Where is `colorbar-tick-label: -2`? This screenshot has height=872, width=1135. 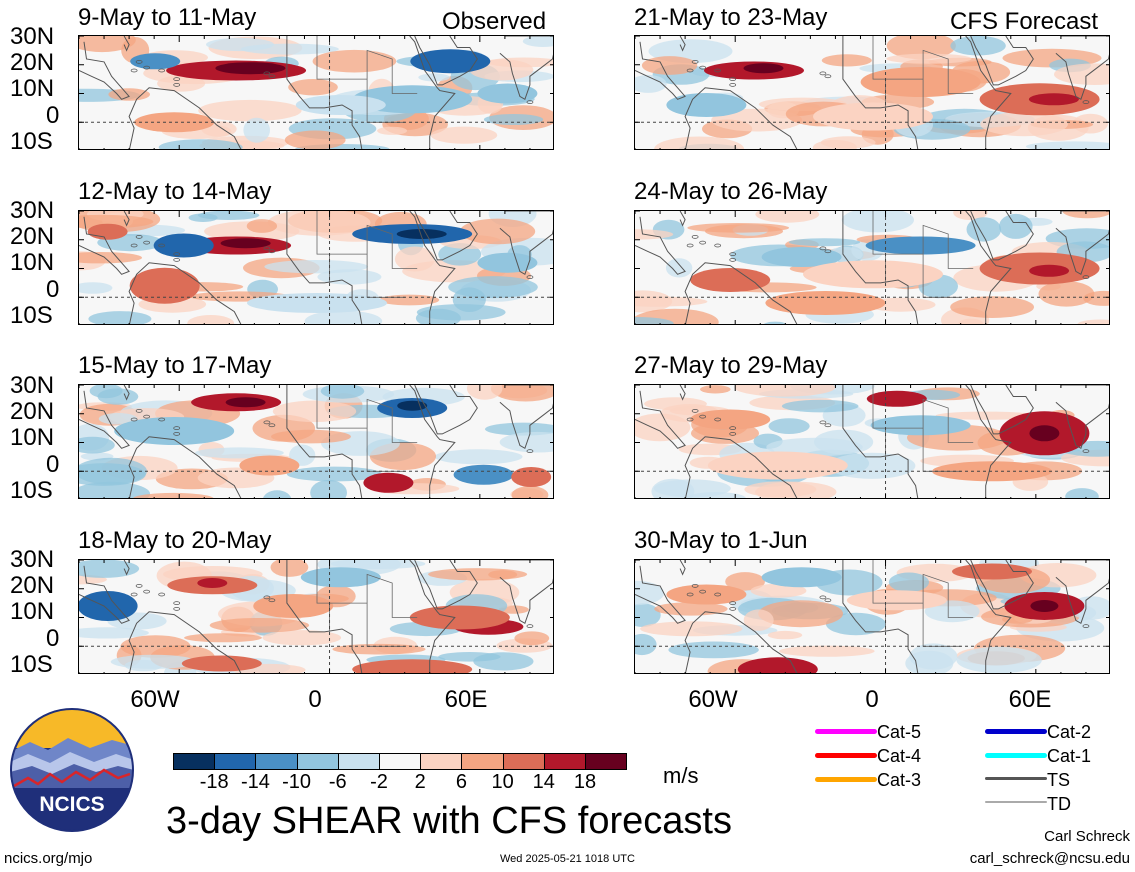 colorbar-tick-label: -2 is located at coordinates (379, 782).